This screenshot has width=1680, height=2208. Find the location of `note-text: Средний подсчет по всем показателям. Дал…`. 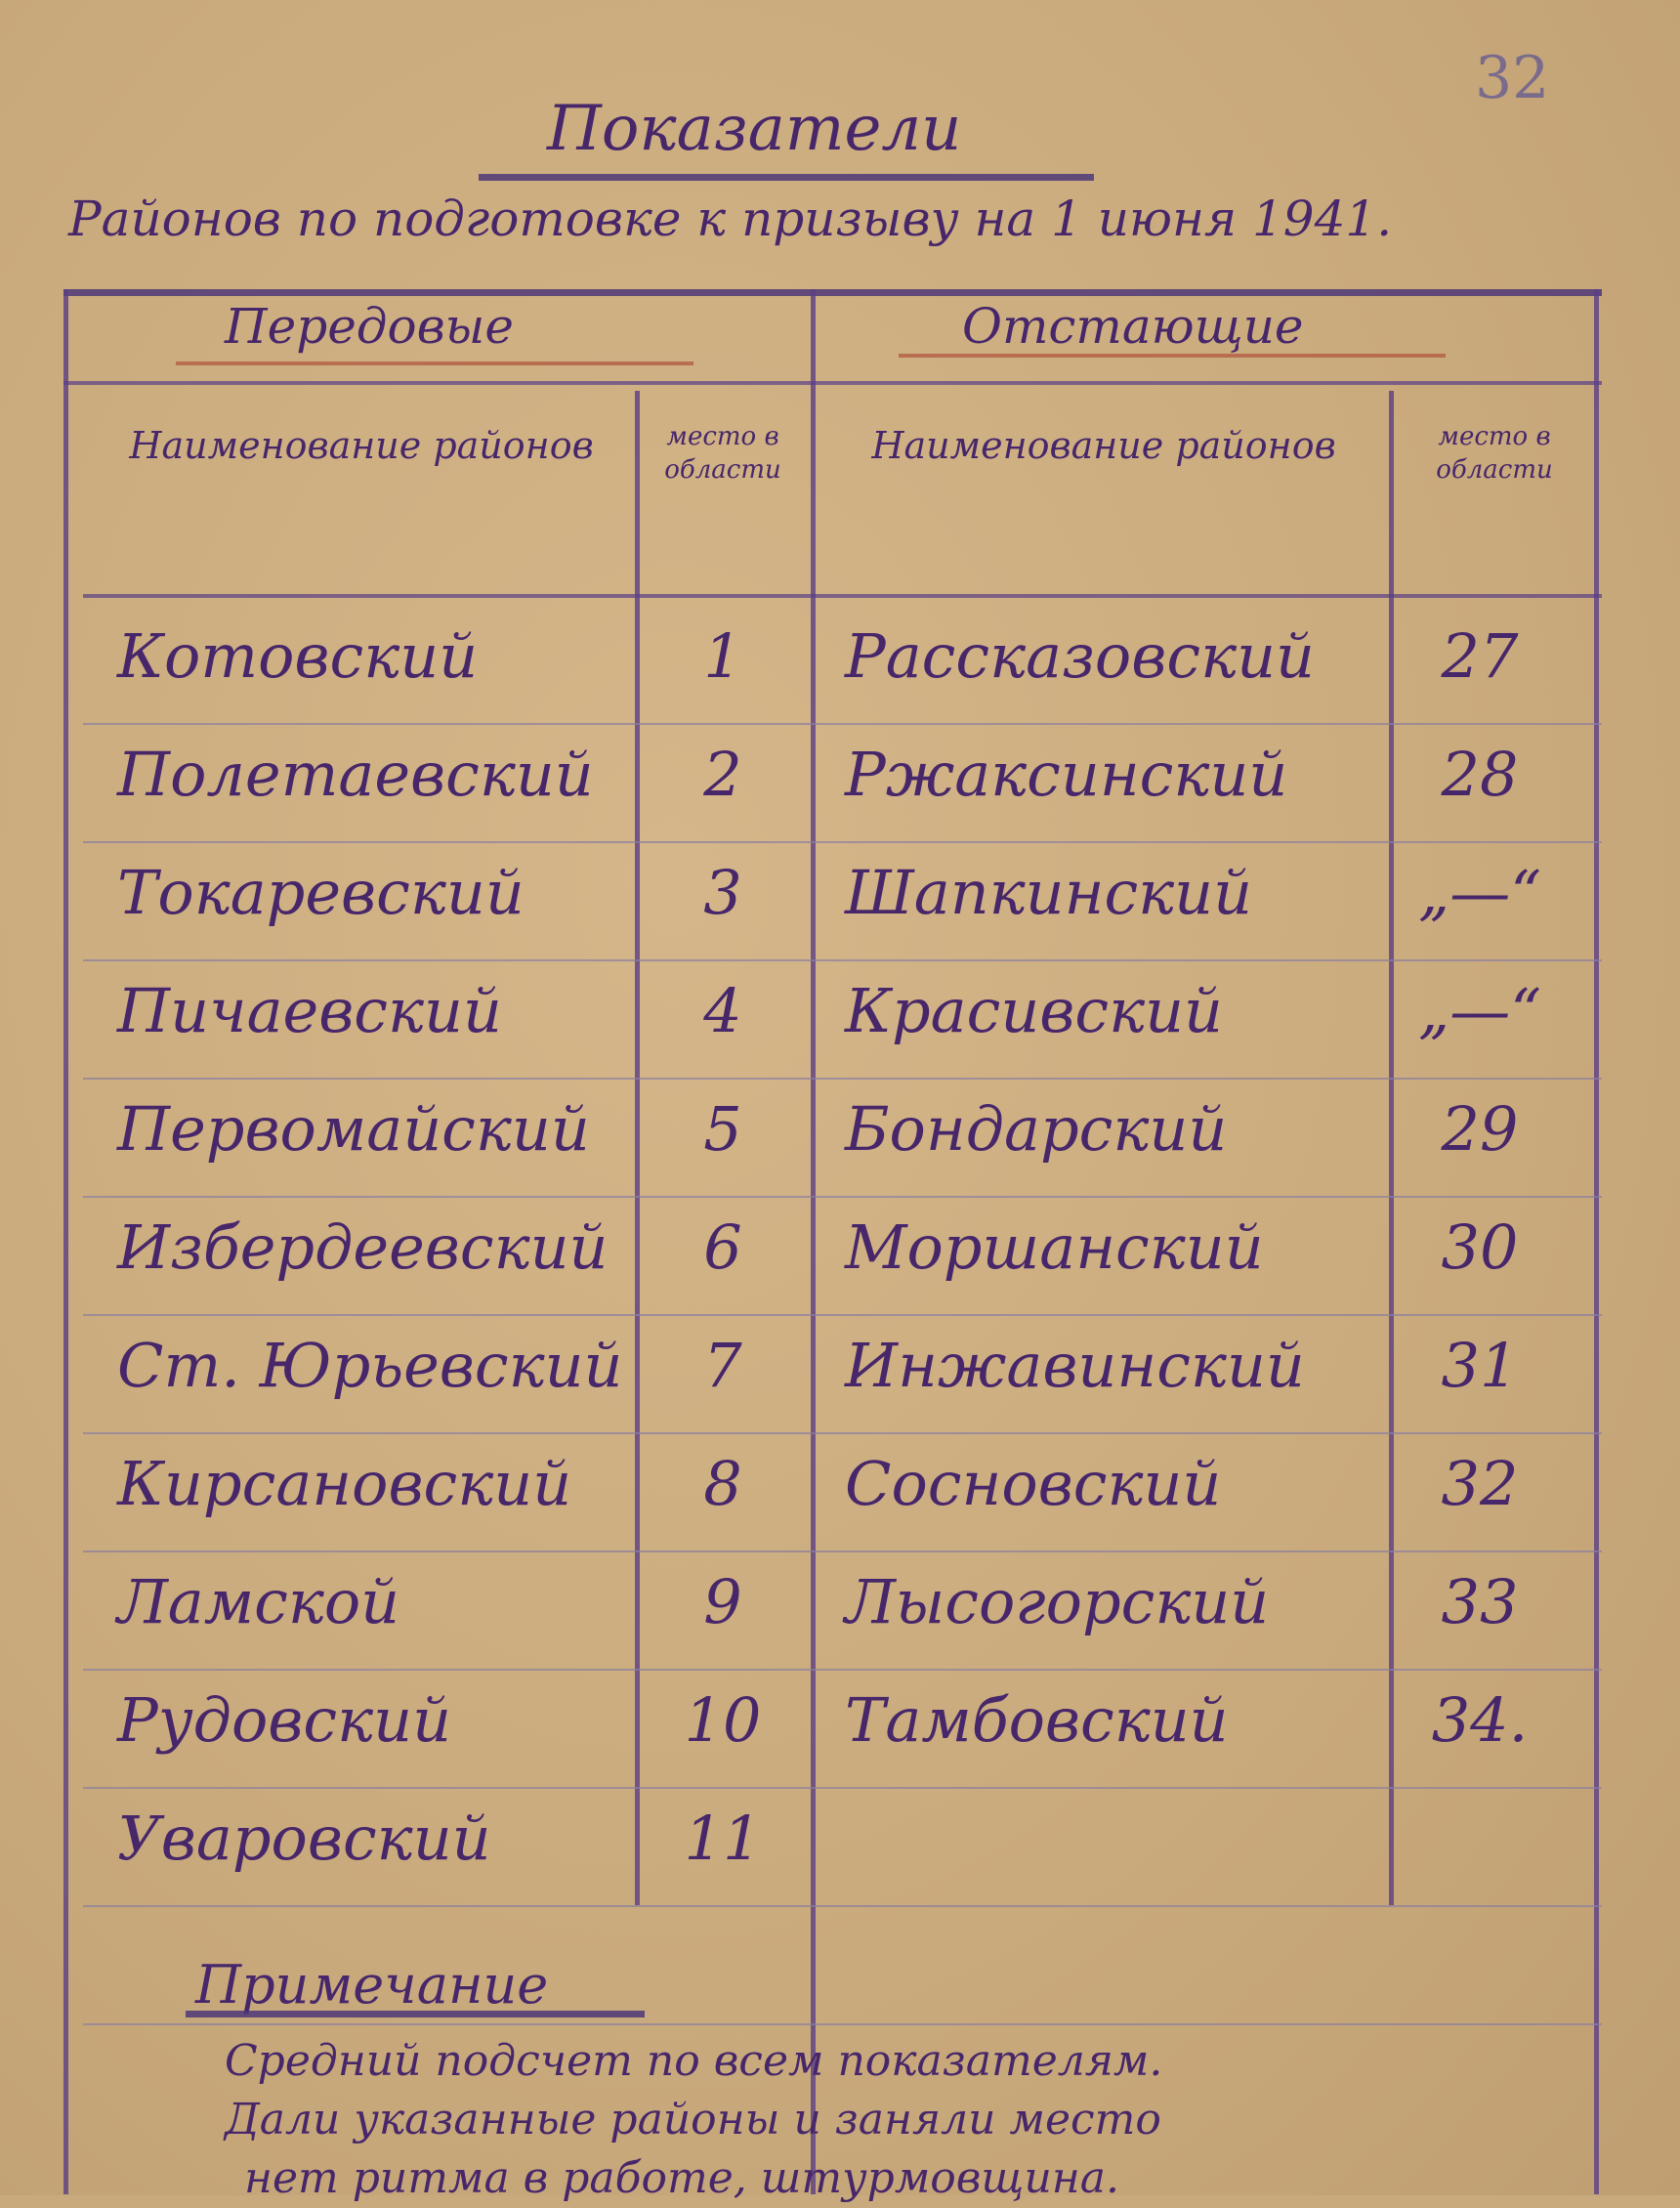

note-text: Средний подсчет по всем показателям. Дал… is located at coordinates (693, 2120).